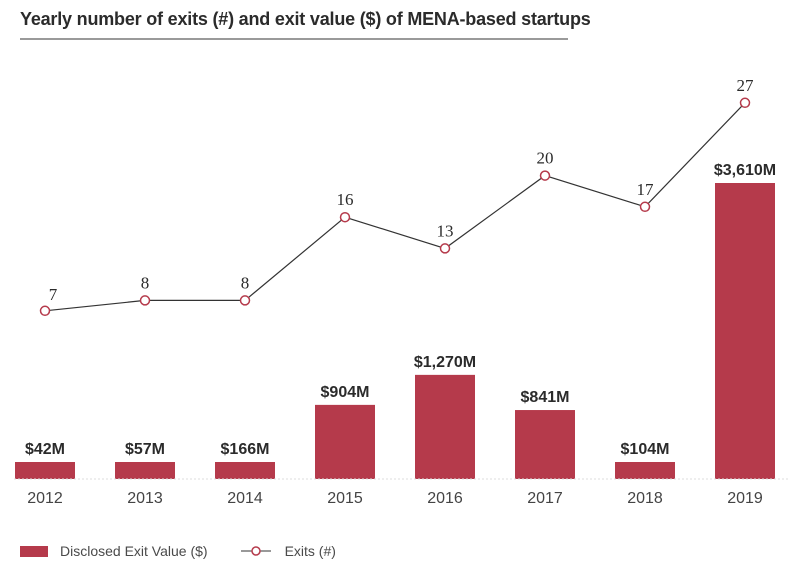 This screenshot has width=805, height=577. Describe the element at coordinates (145, 300) in the screenshot. I see `exits-point-2013` at that location.